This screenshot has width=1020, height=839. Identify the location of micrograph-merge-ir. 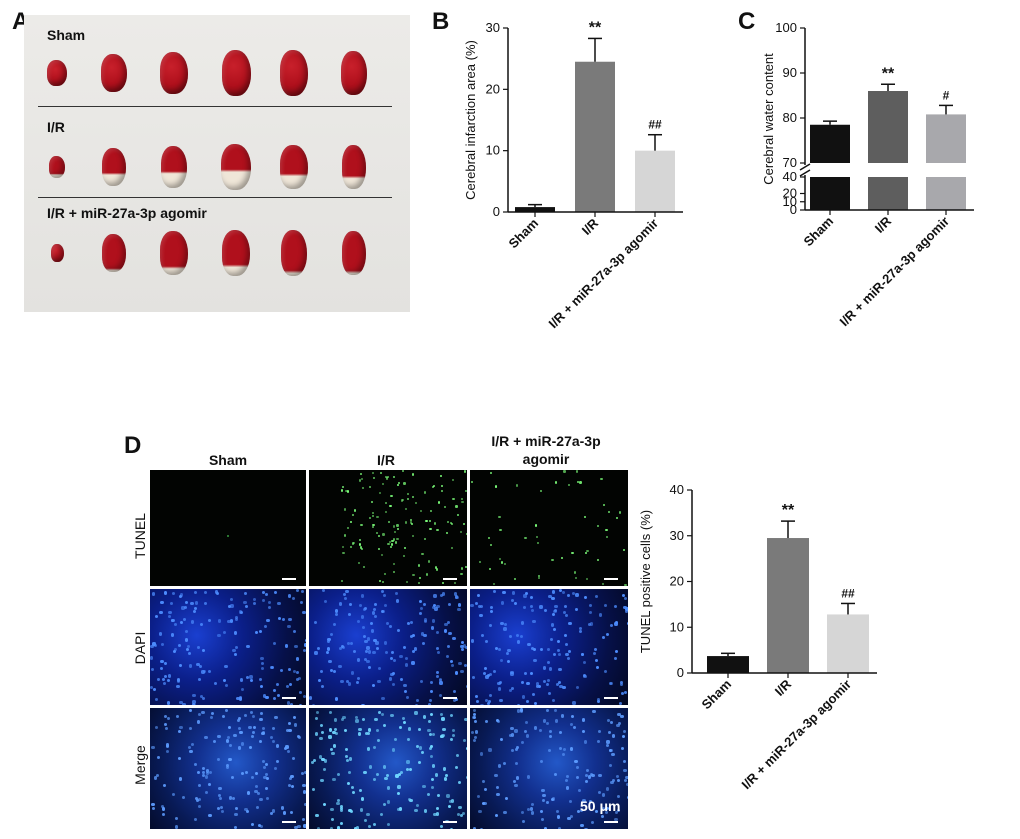
(388, 768).